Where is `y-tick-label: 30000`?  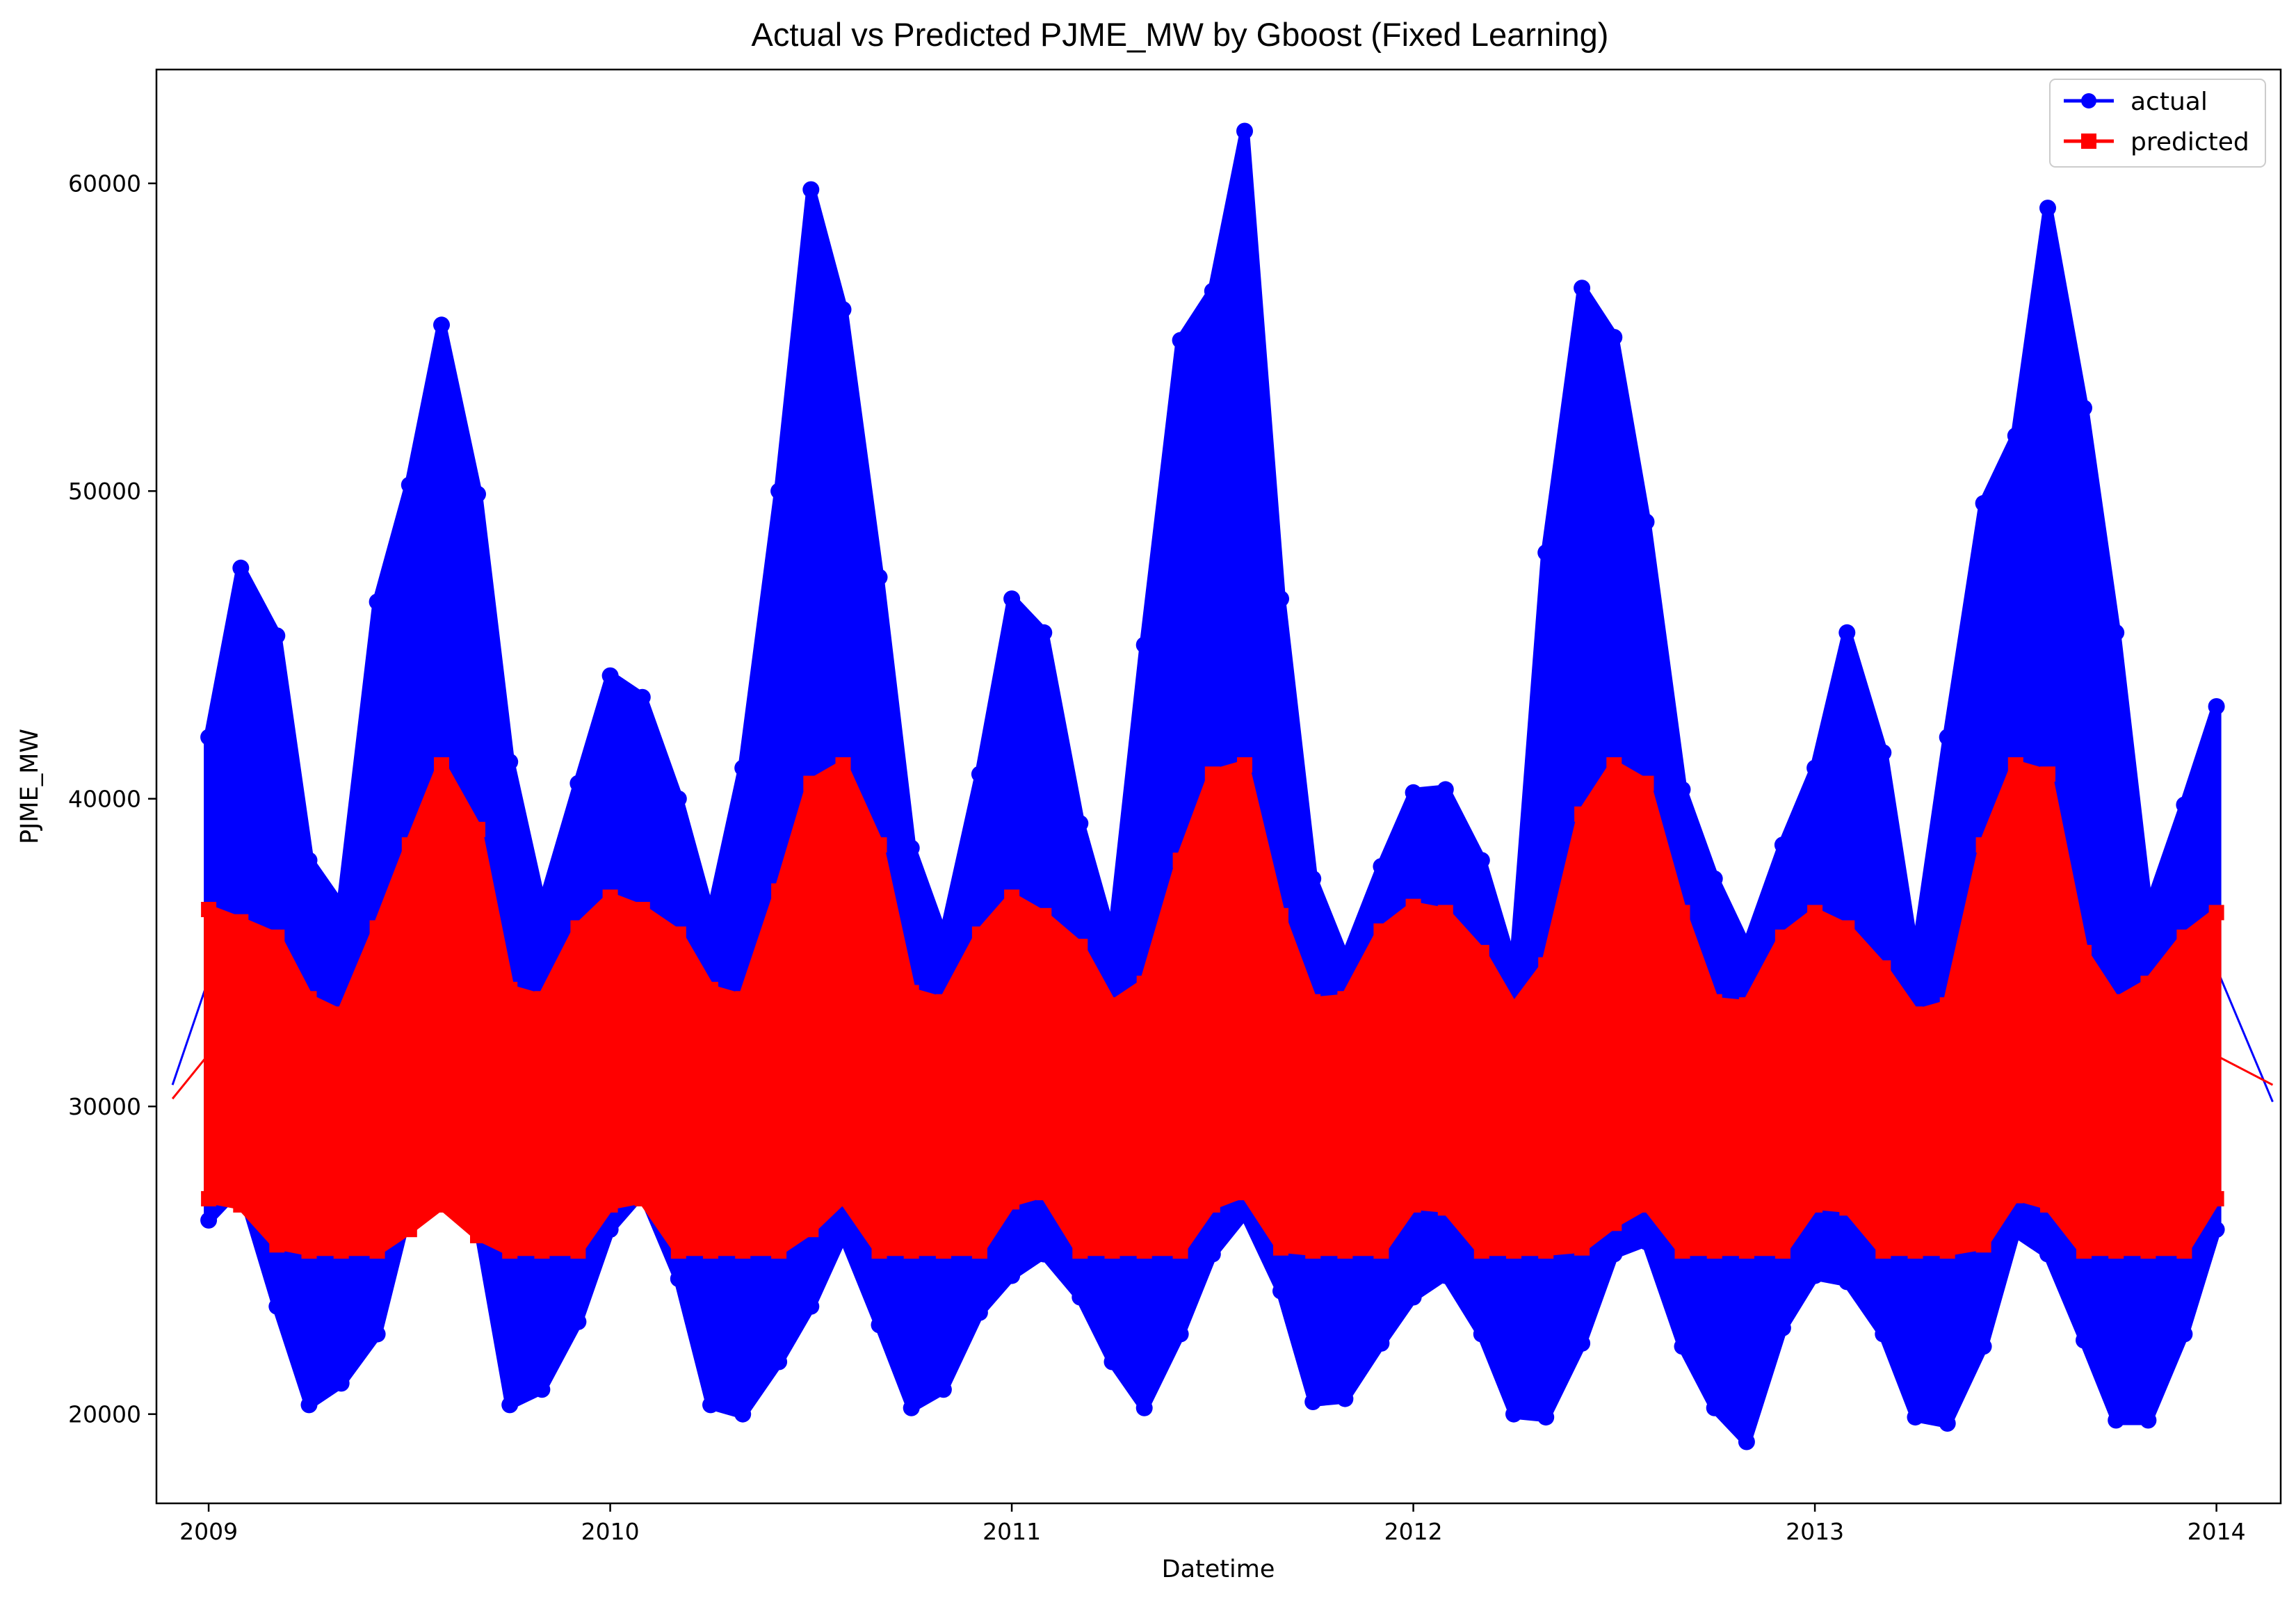 y-tick-label: 30000 is located at coordinates (105, 1106).